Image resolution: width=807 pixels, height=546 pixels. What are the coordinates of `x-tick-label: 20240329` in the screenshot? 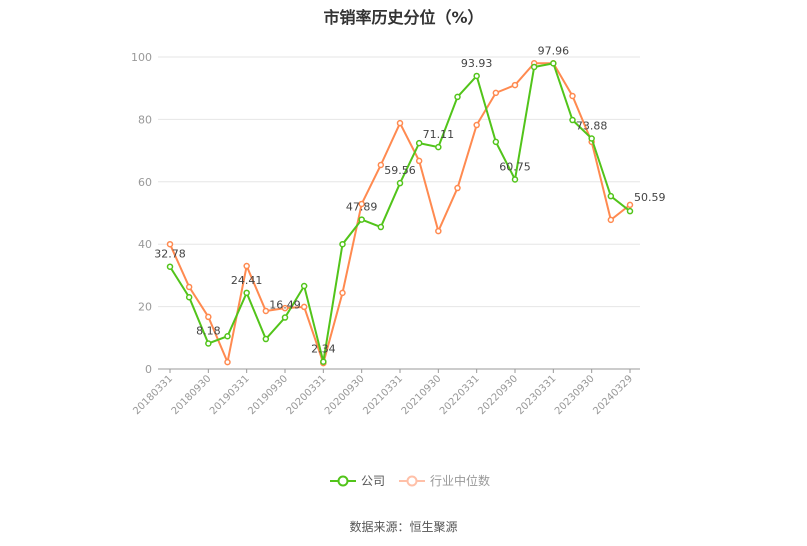 It's located at (613, 395).